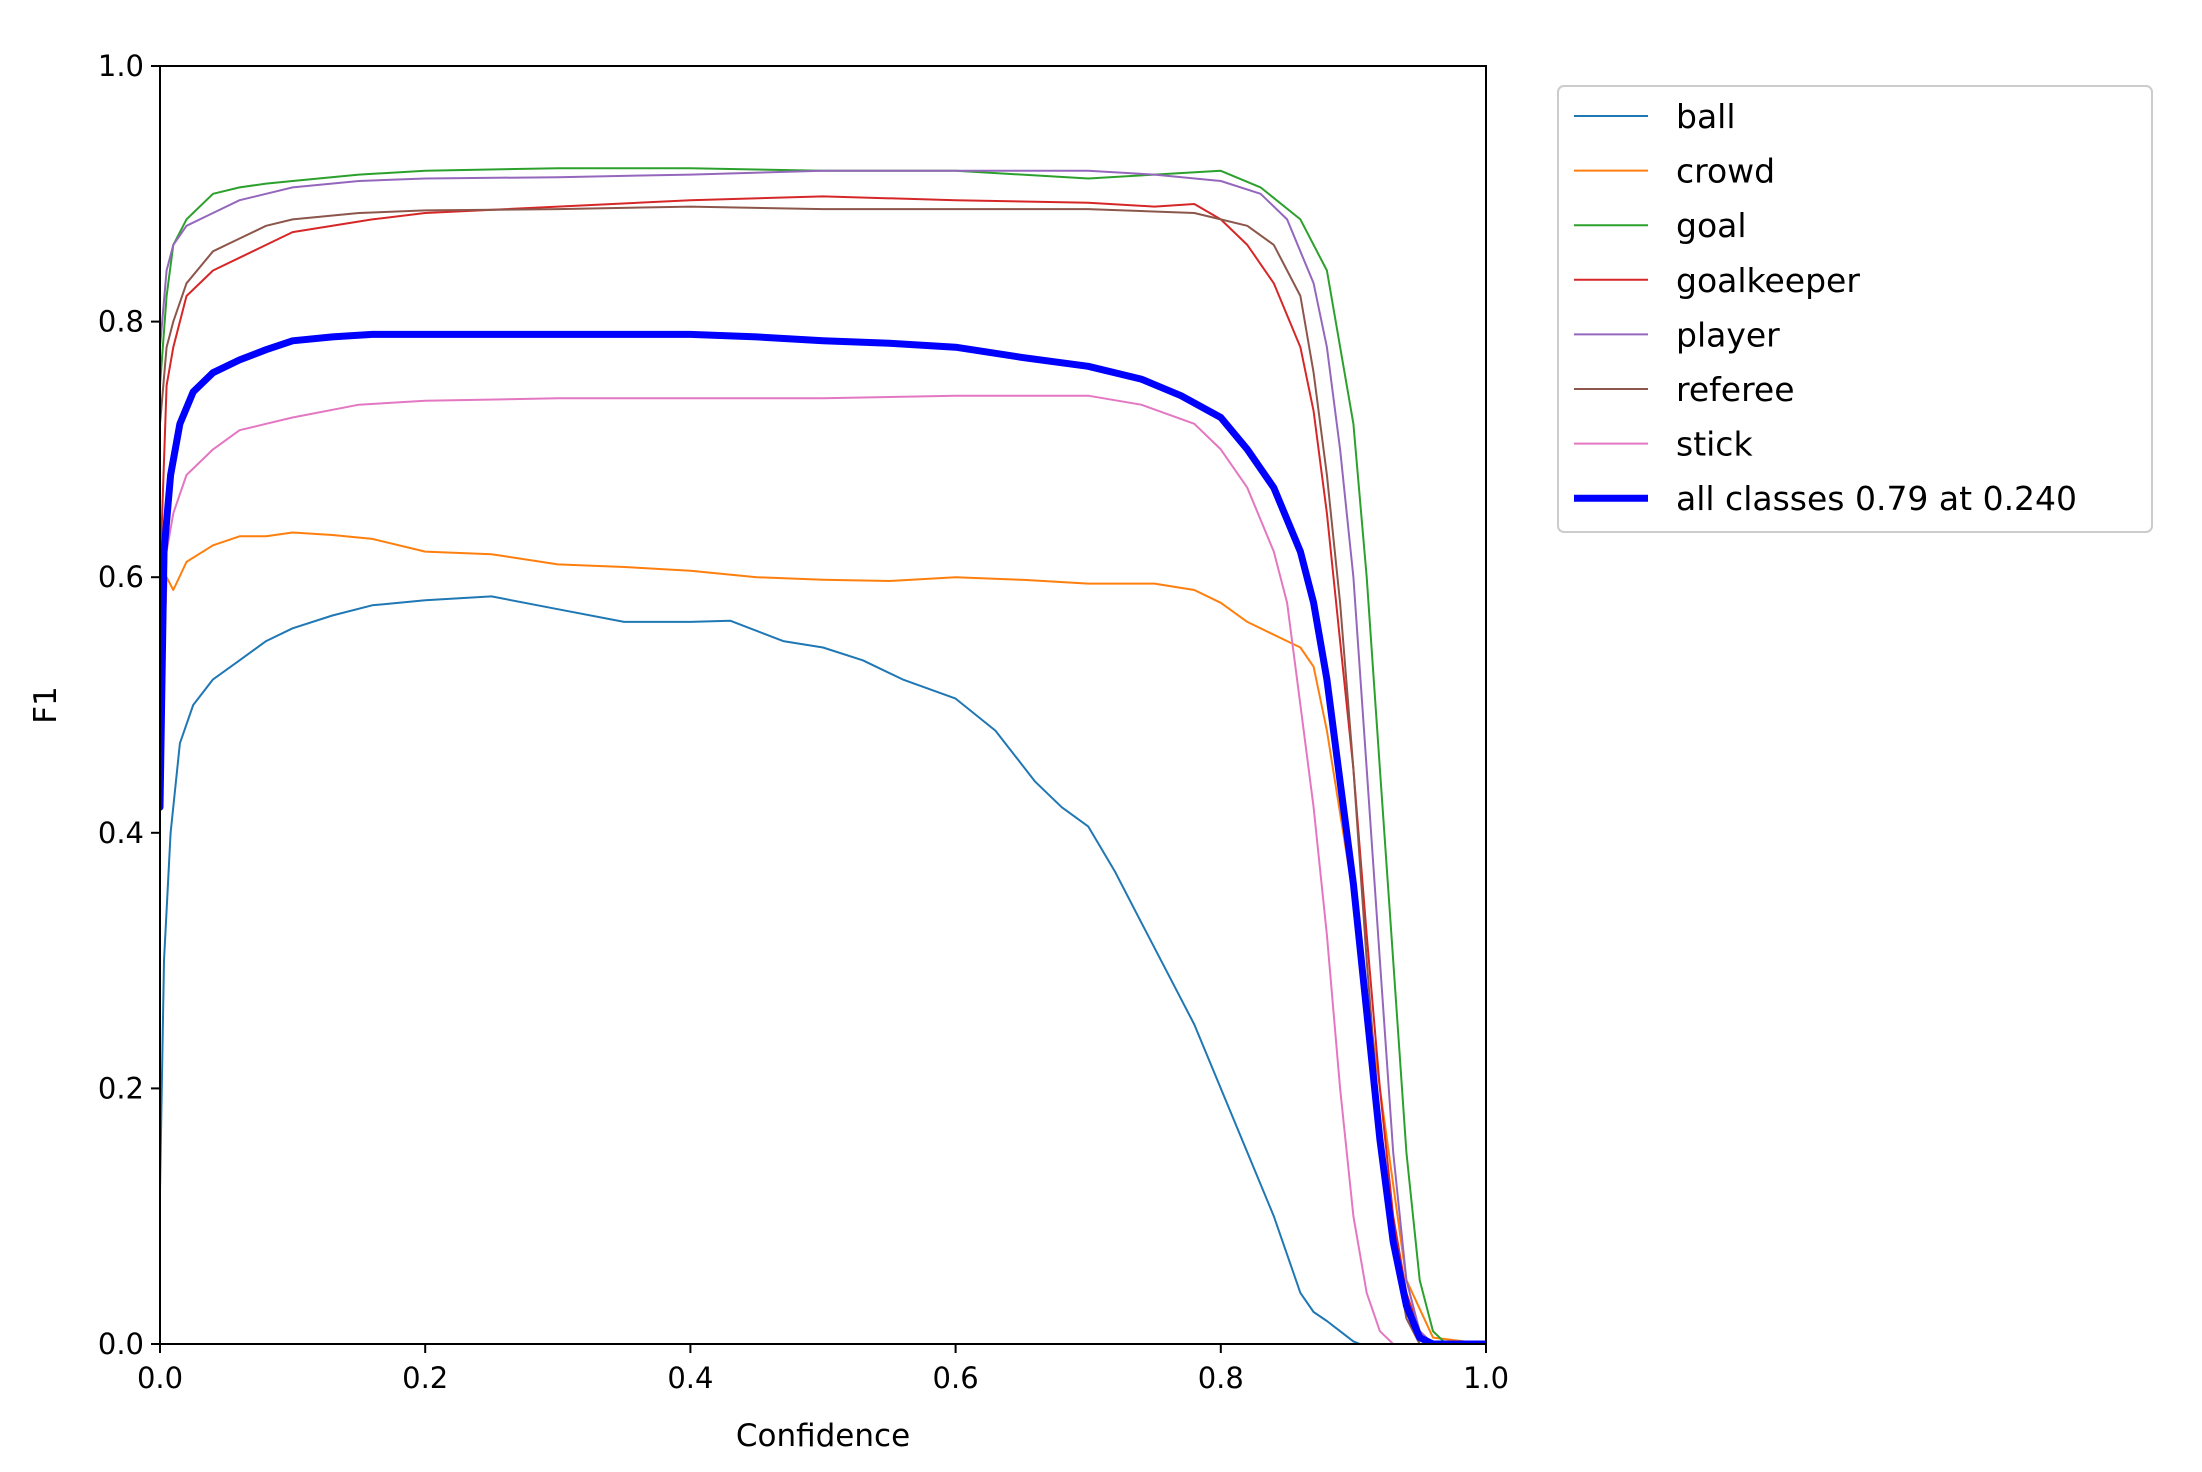 This screenshot has height=1472, width=2202. What do you see at coordinates (1876, 498) in the screenshot?
I see `legend-label-7: all classes 0.79 at 0.240` at bounding box center [1876, 498].